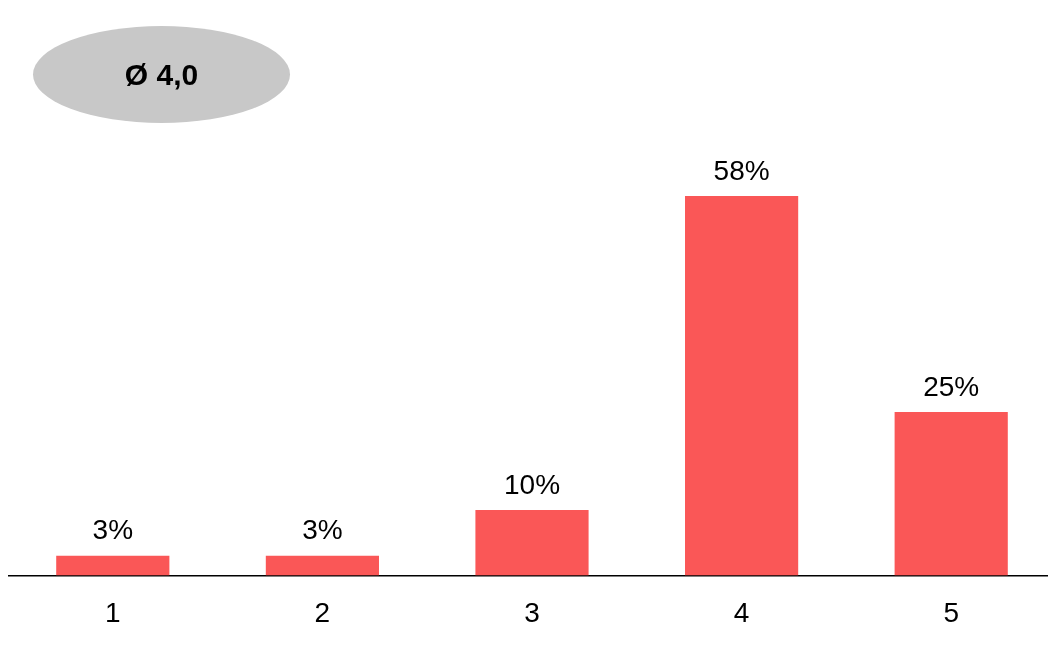 This screenshot has height=645, width=1048. Describe the element at coordinates (113, 612) in the screenshot. I see `x-tick-label: 1` at that location.